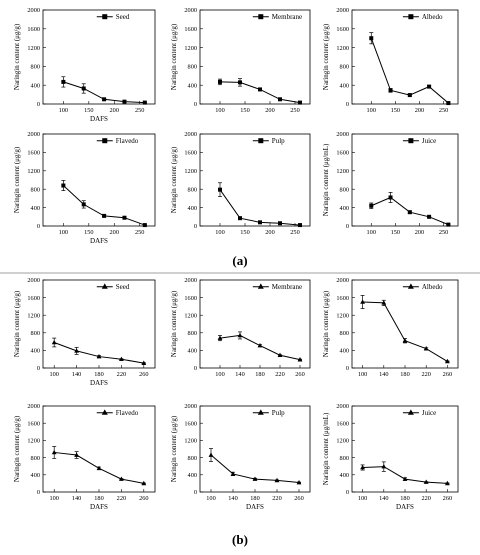 The image size is (480, 555). I want to click on panel-b-label: (b), so click(240, 539).